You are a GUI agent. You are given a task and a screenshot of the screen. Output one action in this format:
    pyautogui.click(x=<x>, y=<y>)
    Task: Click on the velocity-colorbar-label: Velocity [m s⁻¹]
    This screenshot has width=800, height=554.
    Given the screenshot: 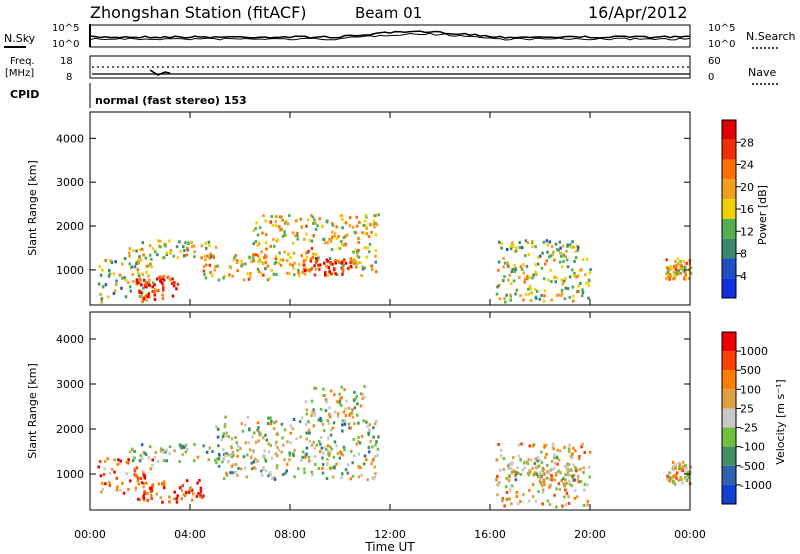 What is the action you would take?
    pyautogui.click(x=780, y=421)
    